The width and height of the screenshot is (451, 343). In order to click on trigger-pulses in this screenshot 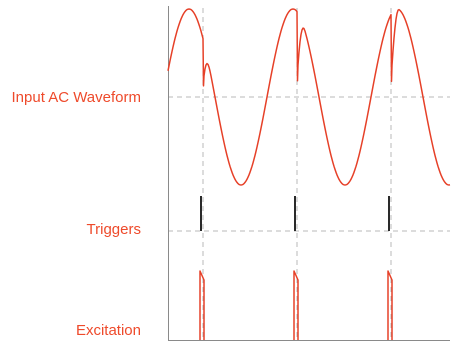, I will do `click(295, 213)`.